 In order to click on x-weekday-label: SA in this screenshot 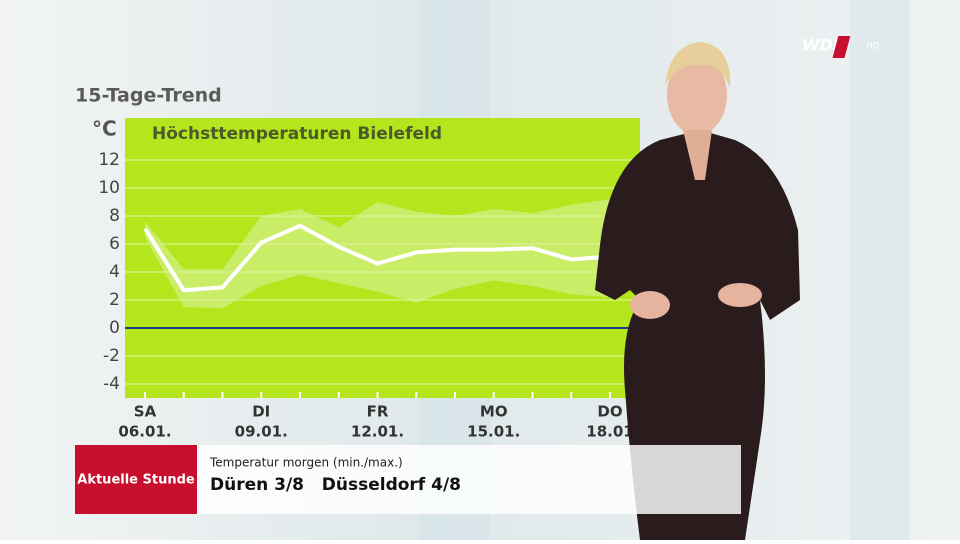, I will do `click(145, 412)`.